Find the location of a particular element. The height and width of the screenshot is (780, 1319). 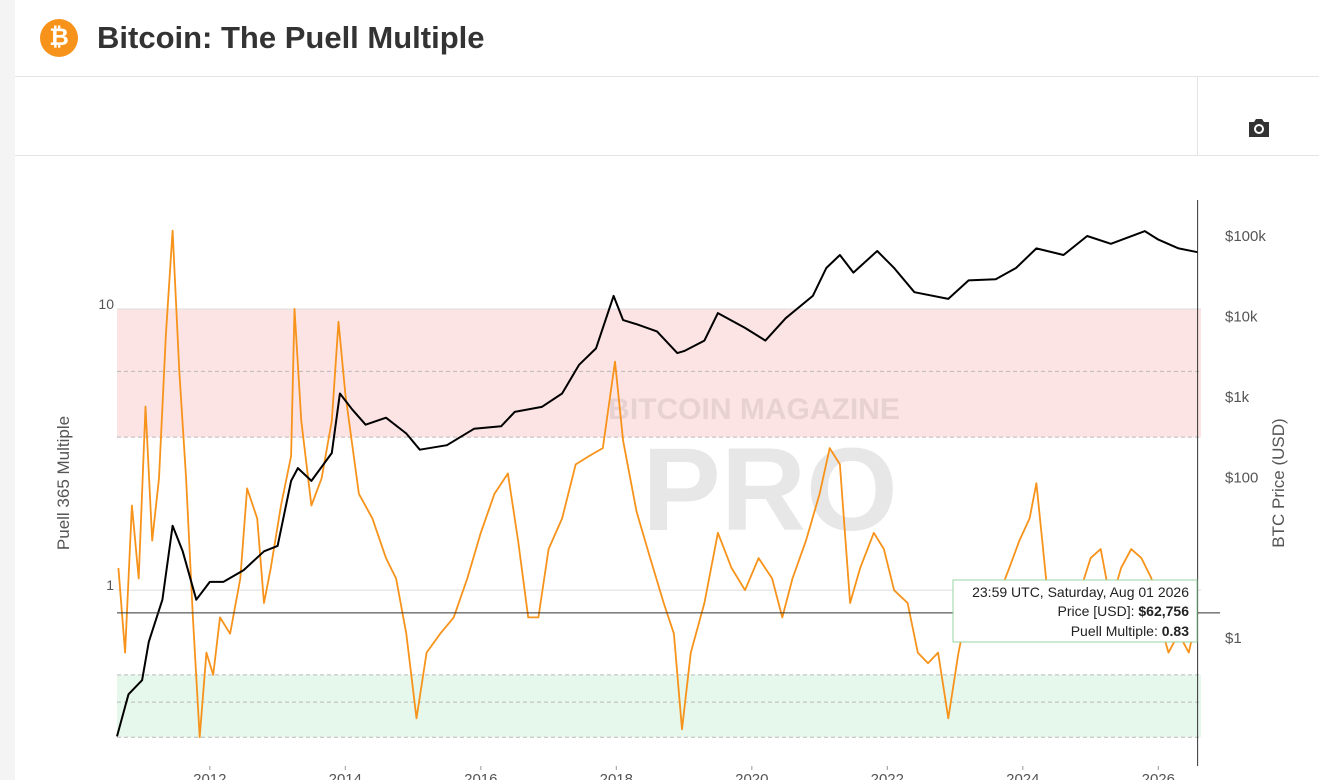

tooltip-row: Puell Multiple: 0.83 is located at coordinates (1130, 631).